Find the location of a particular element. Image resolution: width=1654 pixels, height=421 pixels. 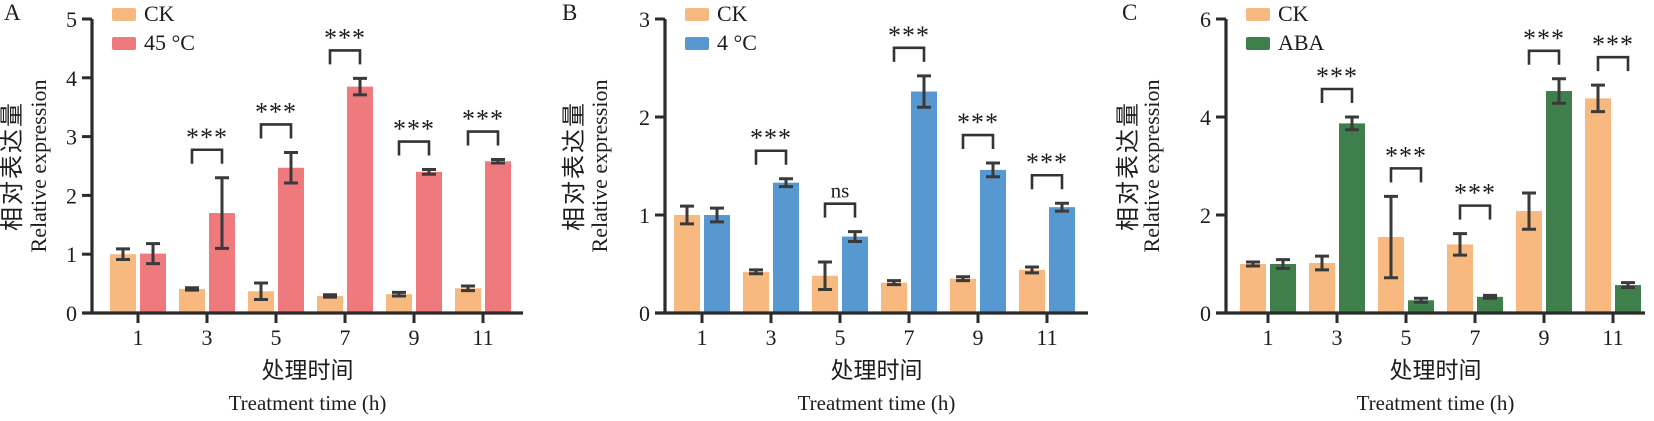

bar-45°C-11h is located at coordinates (498, 237).